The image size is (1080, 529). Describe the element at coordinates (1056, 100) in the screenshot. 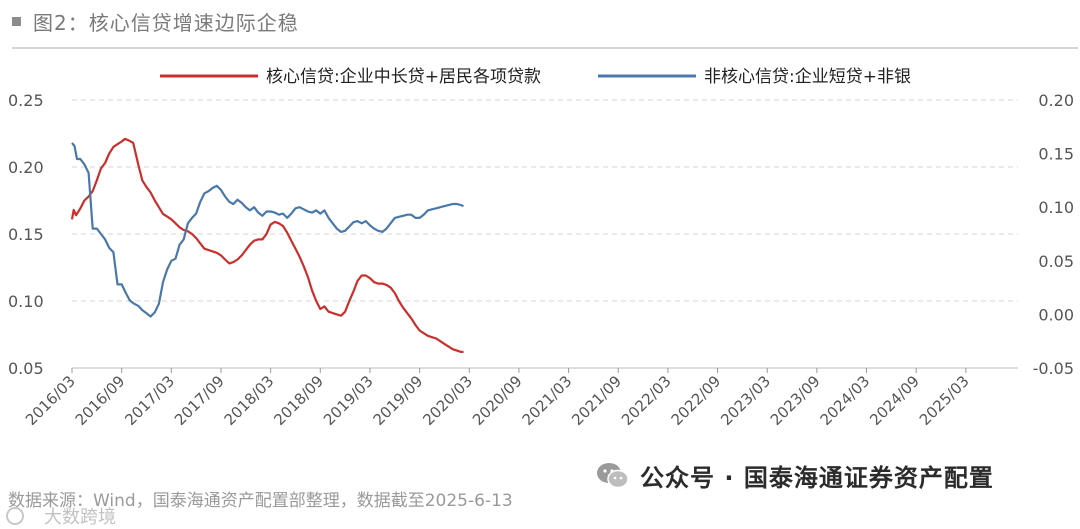

I see `right-axis-tick-label: 0.20` at that location.